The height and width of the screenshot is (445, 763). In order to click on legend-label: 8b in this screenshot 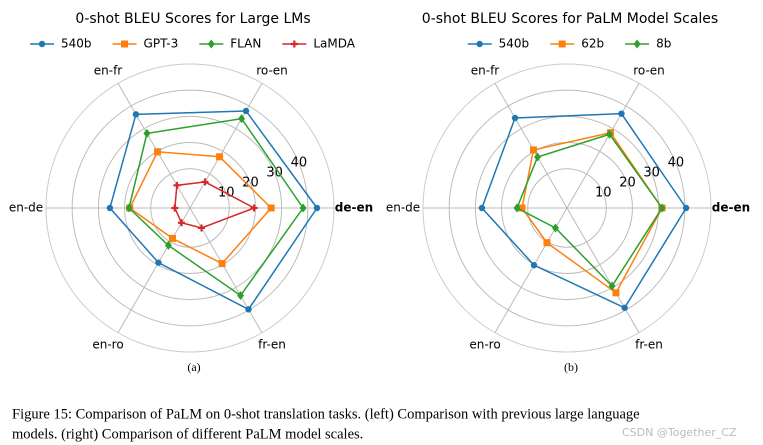, I will do `click(663, 44)`.